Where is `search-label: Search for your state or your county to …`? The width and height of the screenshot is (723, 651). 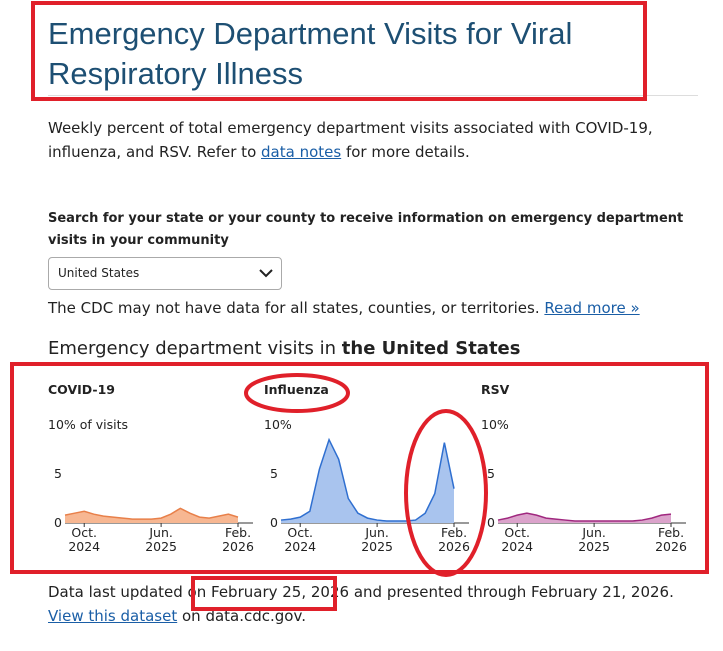 search-label: Search for your state or your county to … is located at coordinates (366, 229).